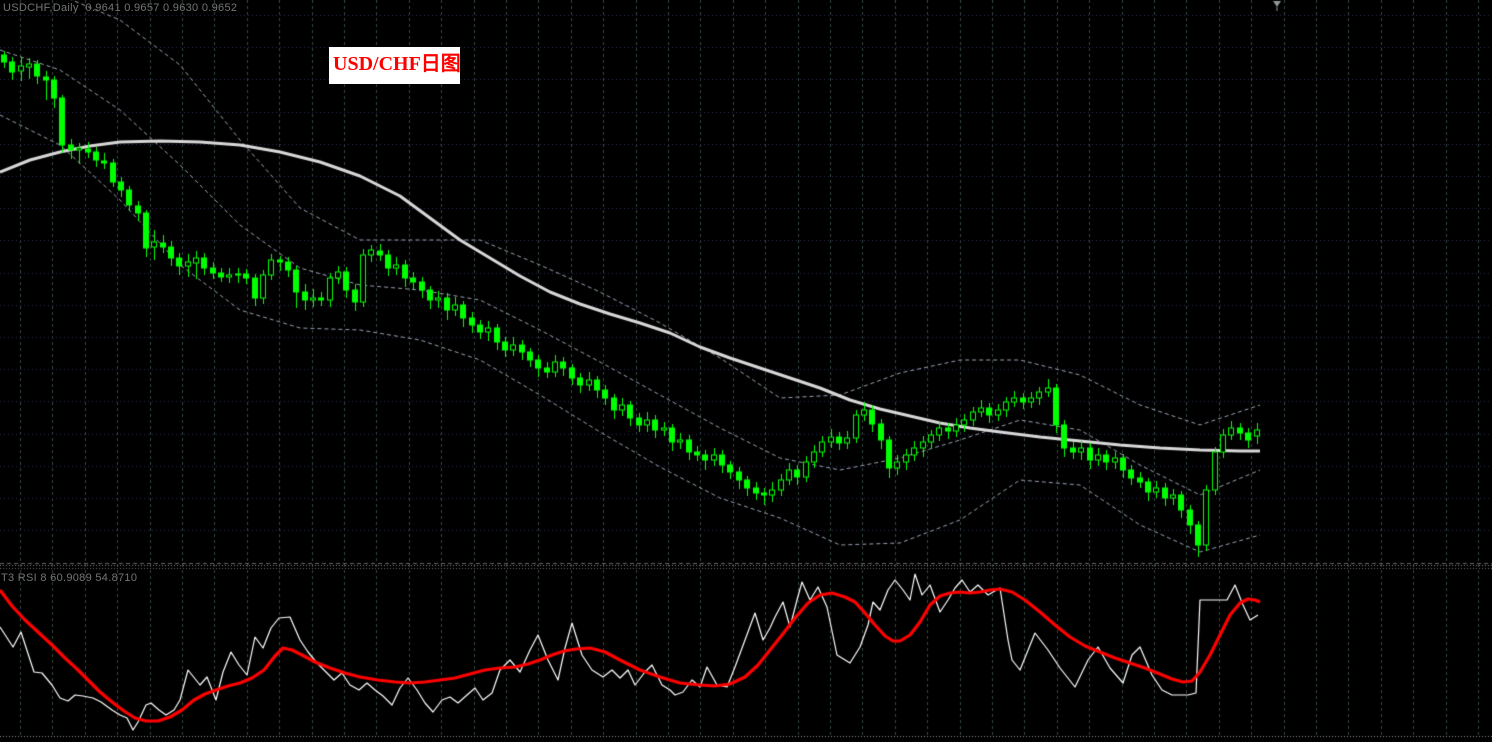 The height and width of the screenshot is (742, 1492). Describe the element at coordinates (69, 578) in the screenshot. I see `indicator-label: T3 RSI 8 60.9089 54.8710` at that location.